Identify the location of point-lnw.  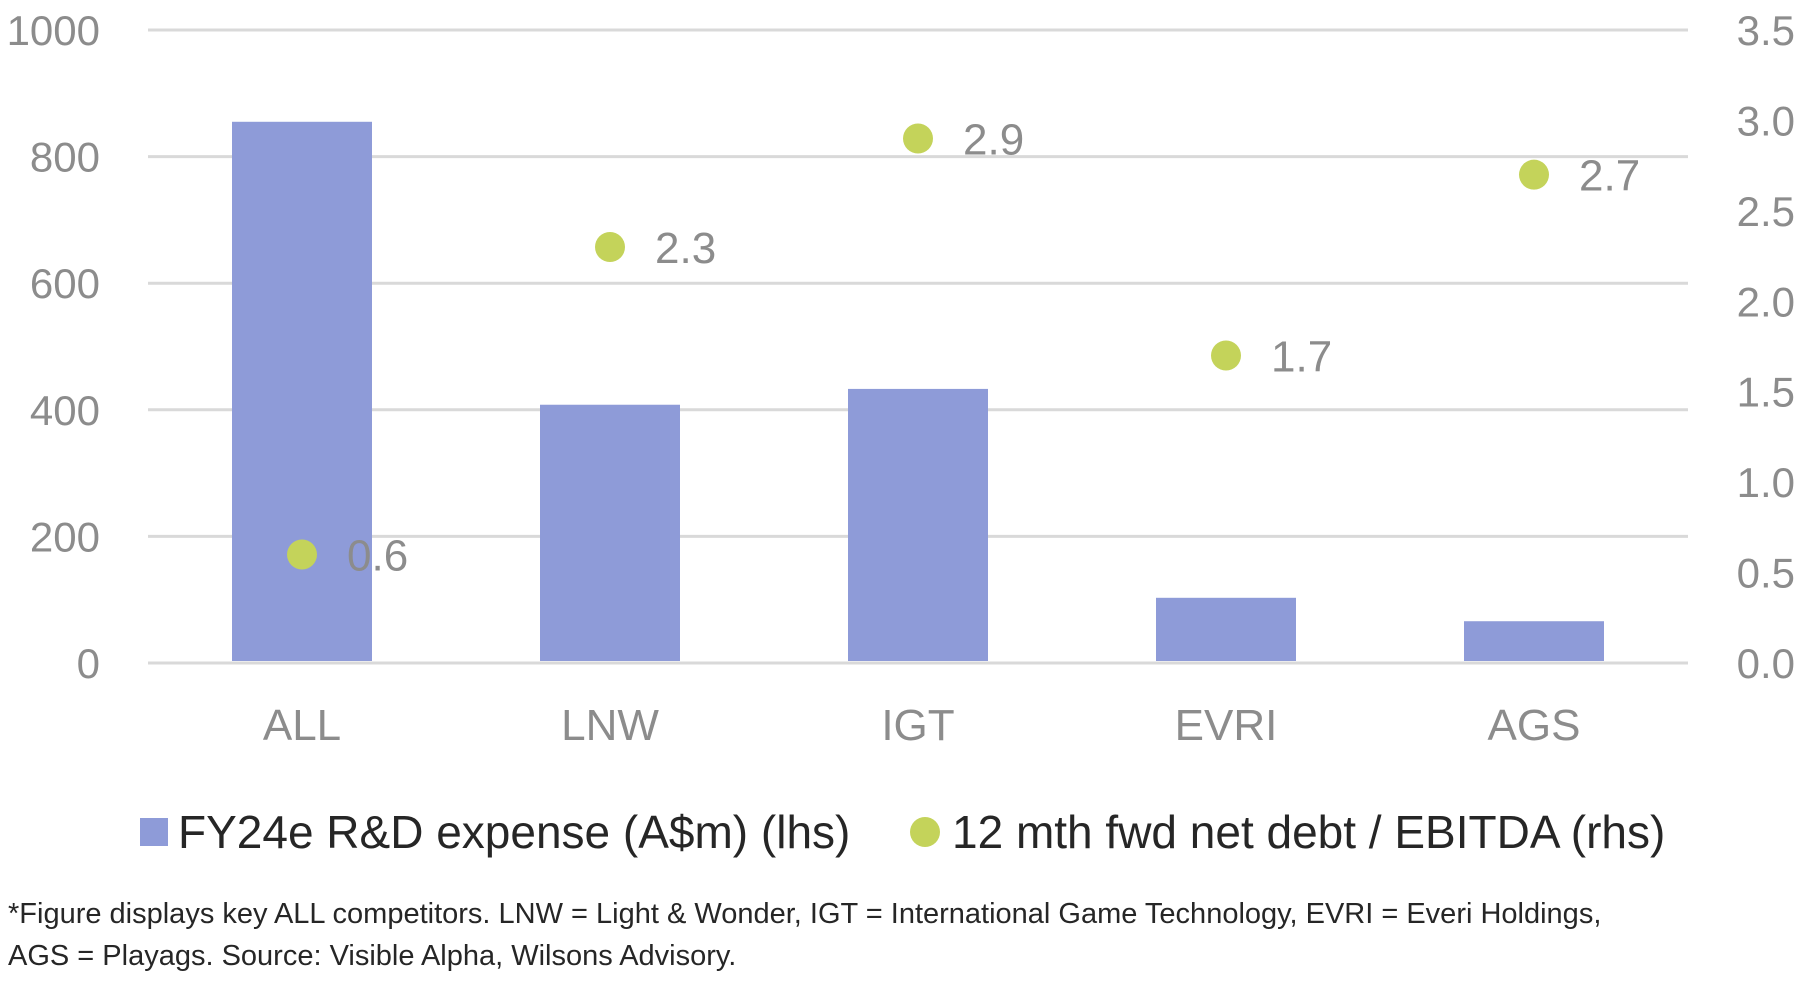
(610, 247).